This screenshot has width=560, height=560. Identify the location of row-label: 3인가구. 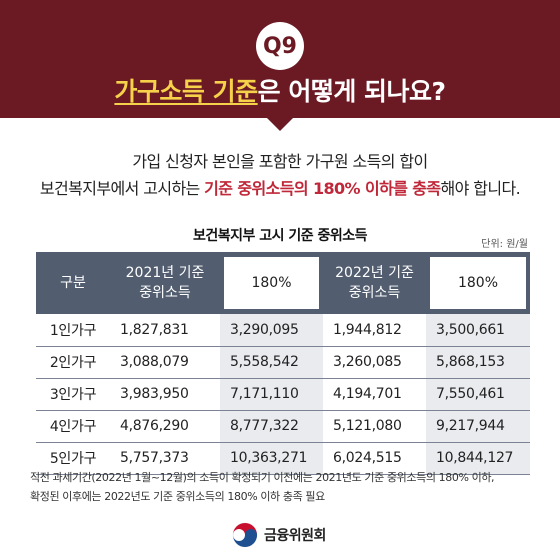
(73, 394).